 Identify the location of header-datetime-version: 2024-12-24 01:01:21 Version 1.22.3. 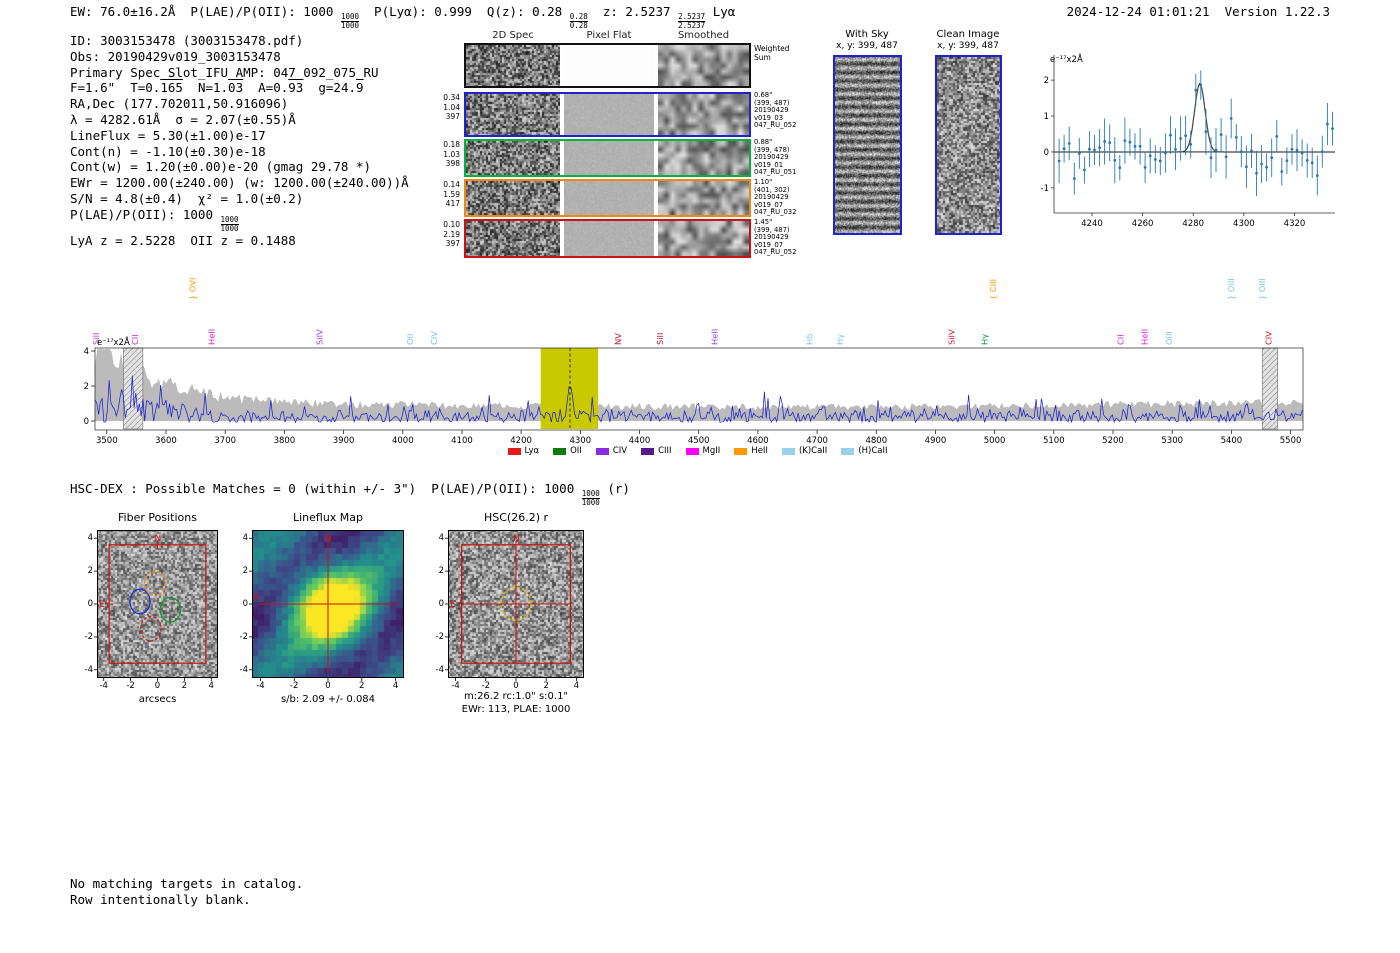
(1198, 11).